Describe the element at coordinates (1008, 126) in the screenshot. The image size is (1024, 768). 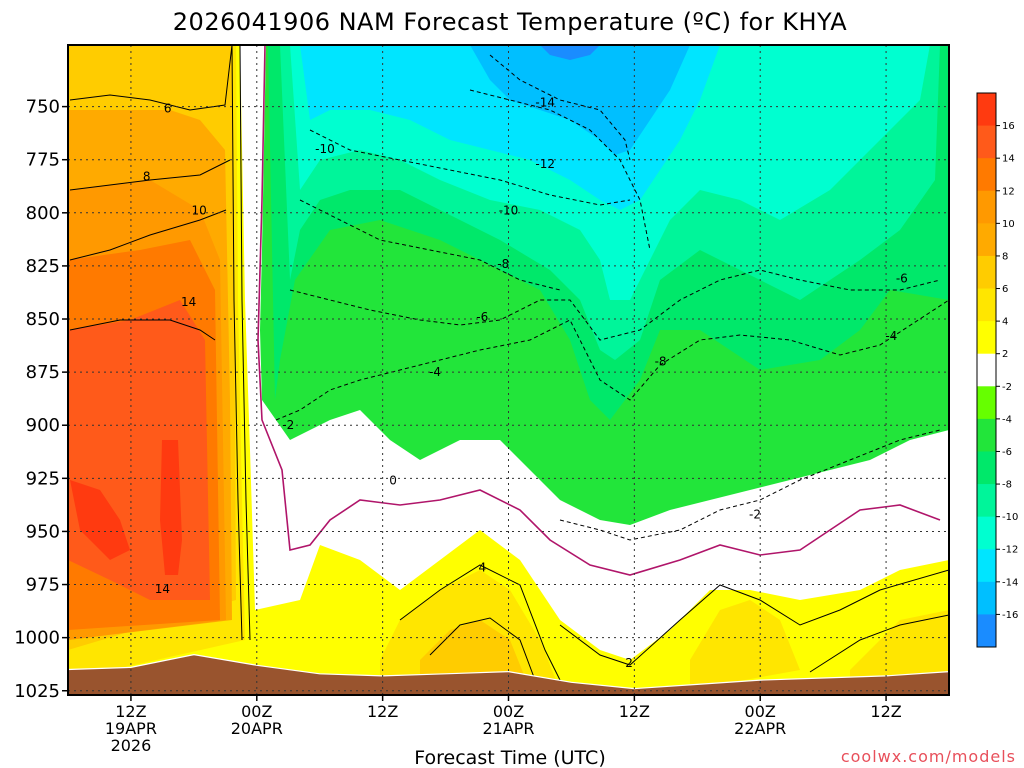
I see `colorbar-tick-label: 16` at that location.